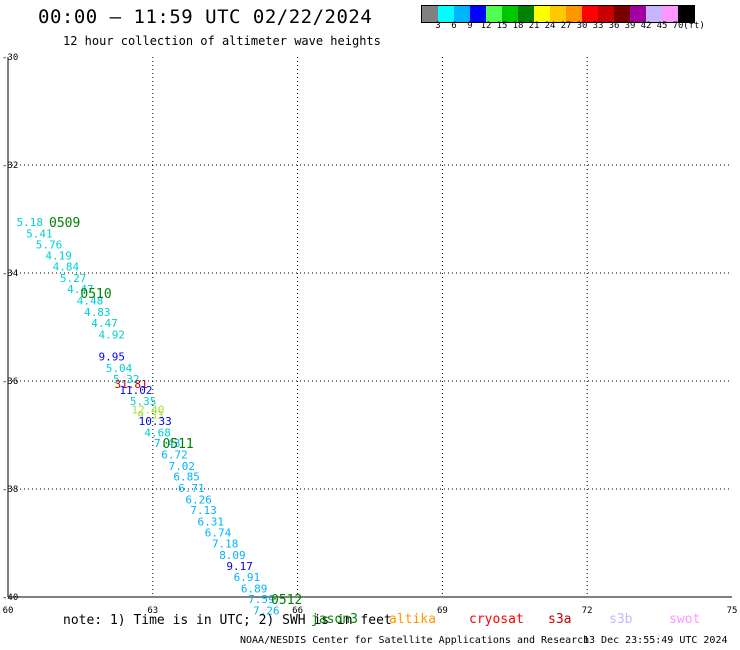 The height and width of the screenshot is (650, 740). I want to click on data-point-label: 31.81, so click(131, 384).